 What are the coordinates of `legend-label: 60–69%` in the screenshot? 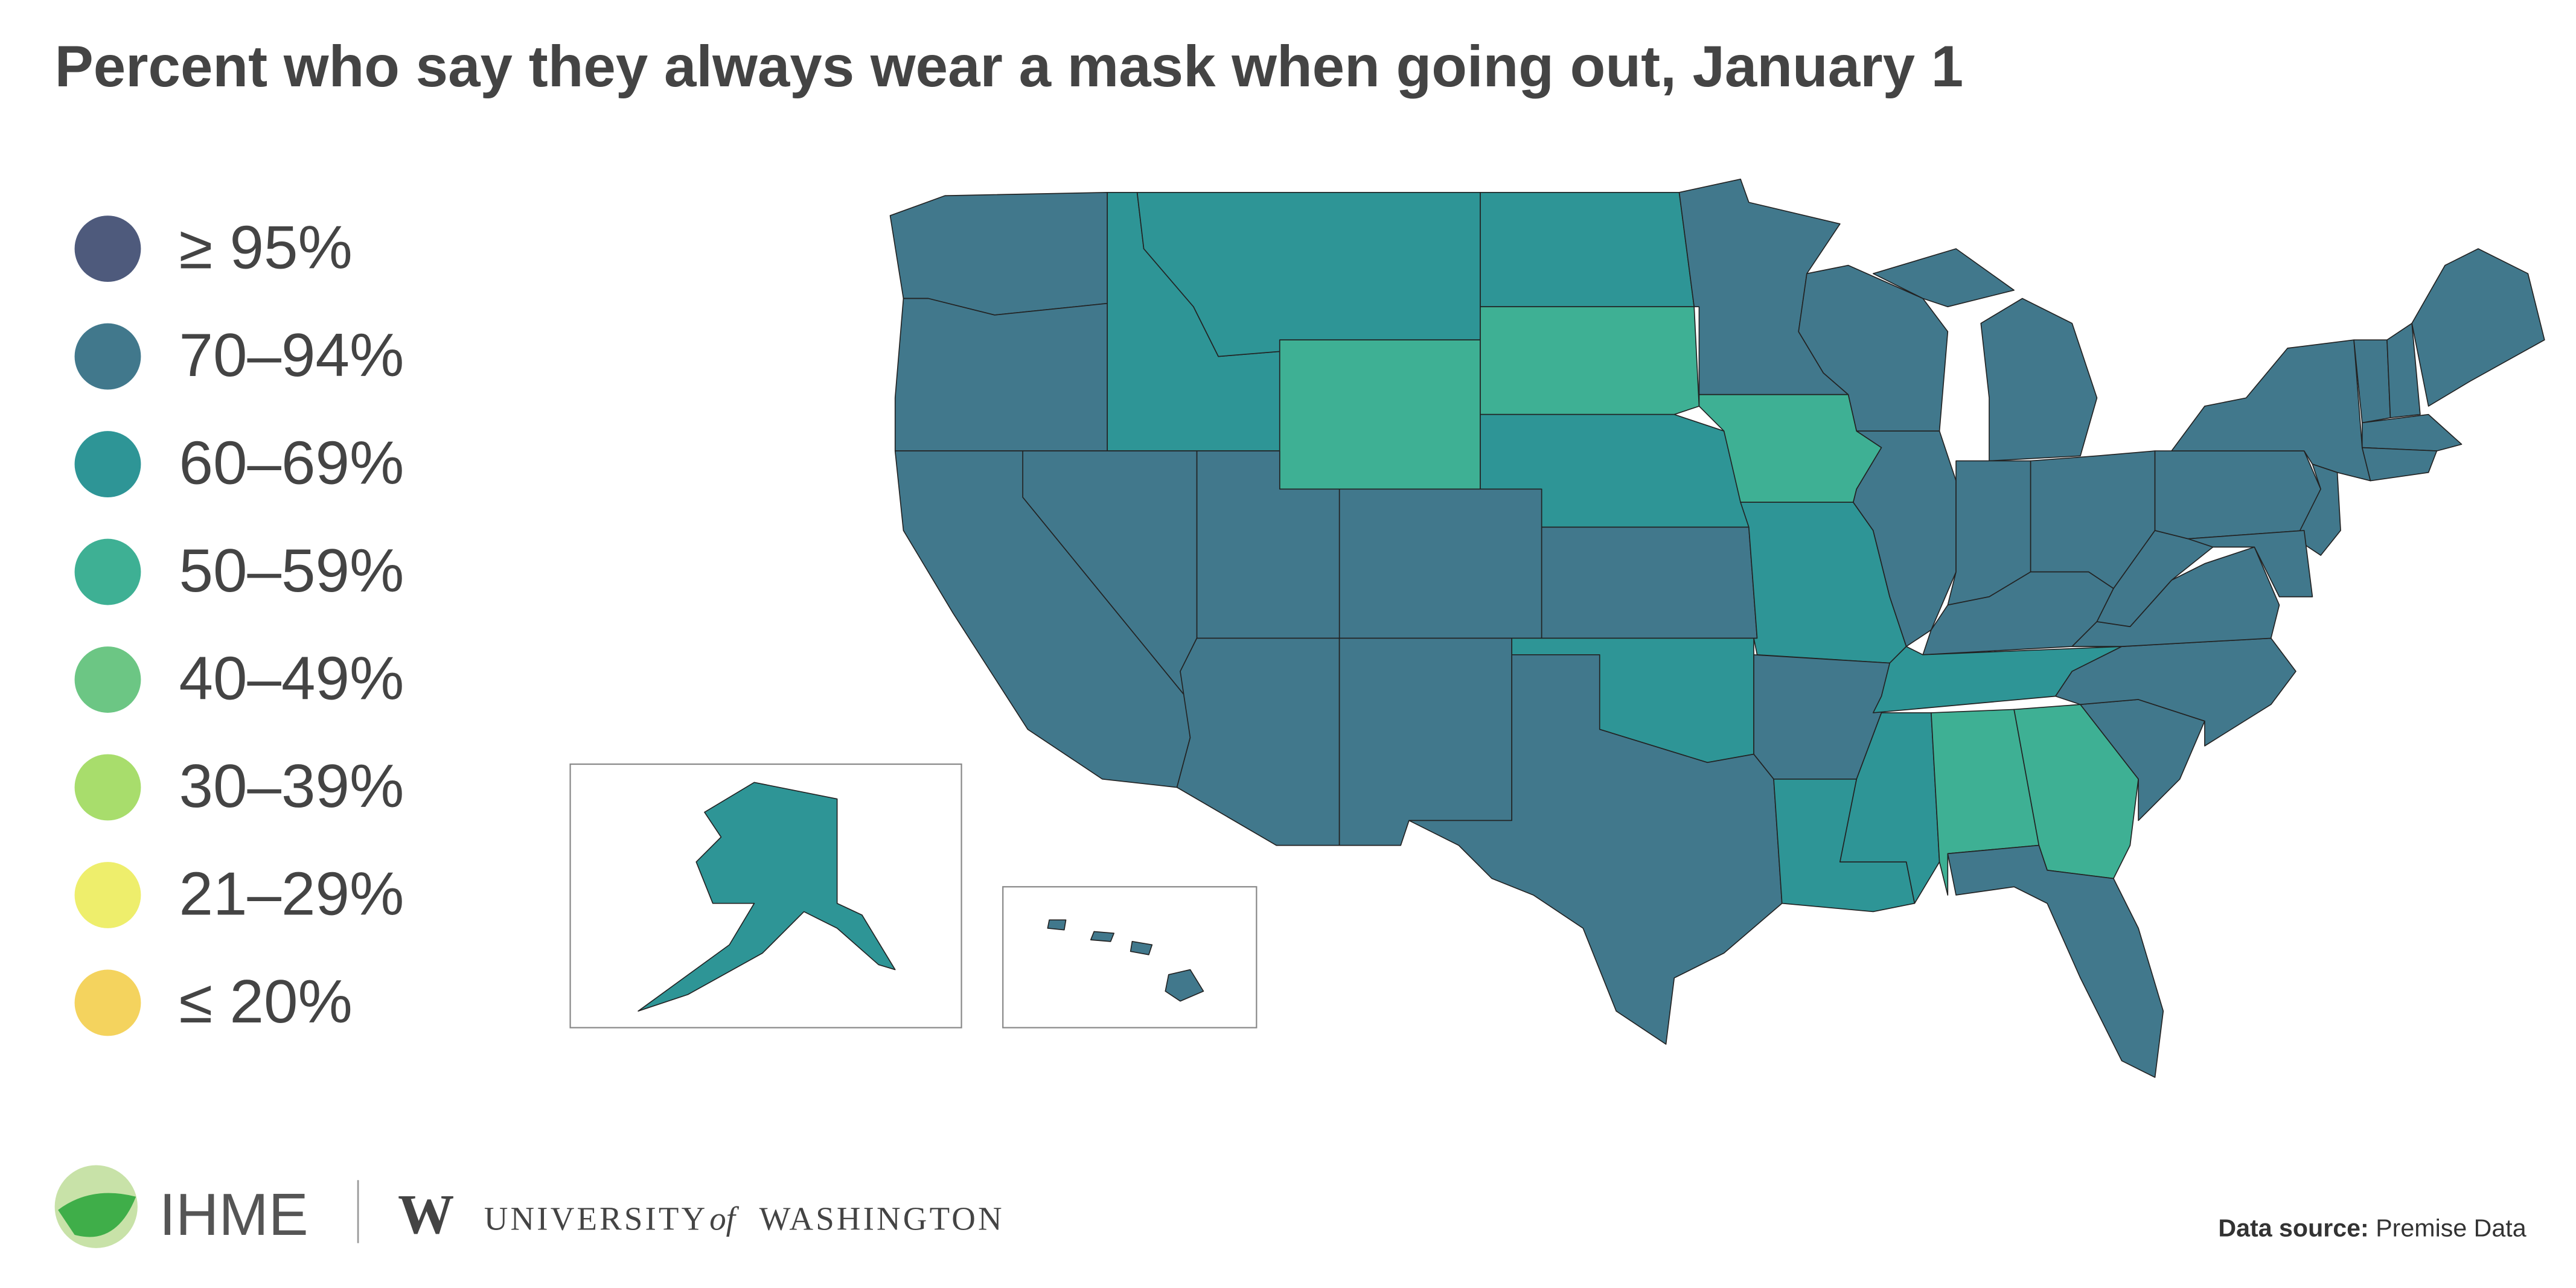 It's located at (291, 462).